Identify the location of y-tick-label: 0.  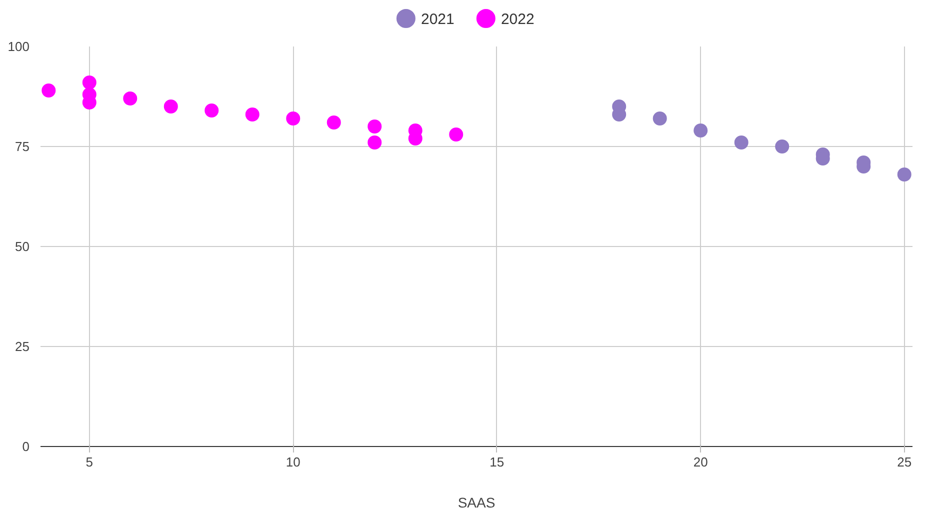
(26, 446).